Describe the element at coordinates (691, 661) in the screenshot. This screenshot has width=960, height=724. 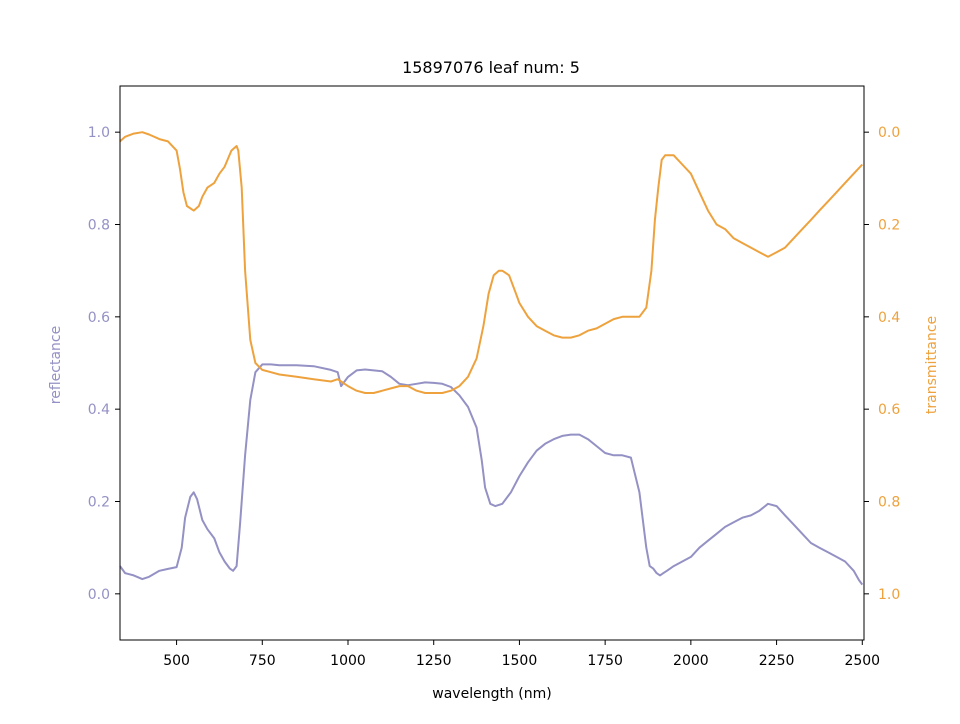
I see `x-tick-label: 2000` at that location.